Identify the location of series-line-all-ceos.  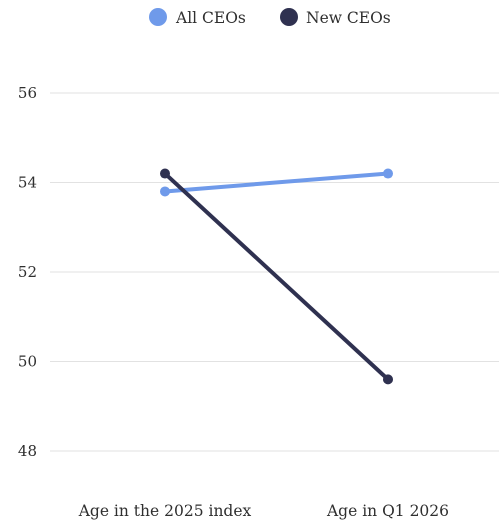
(276, 182).